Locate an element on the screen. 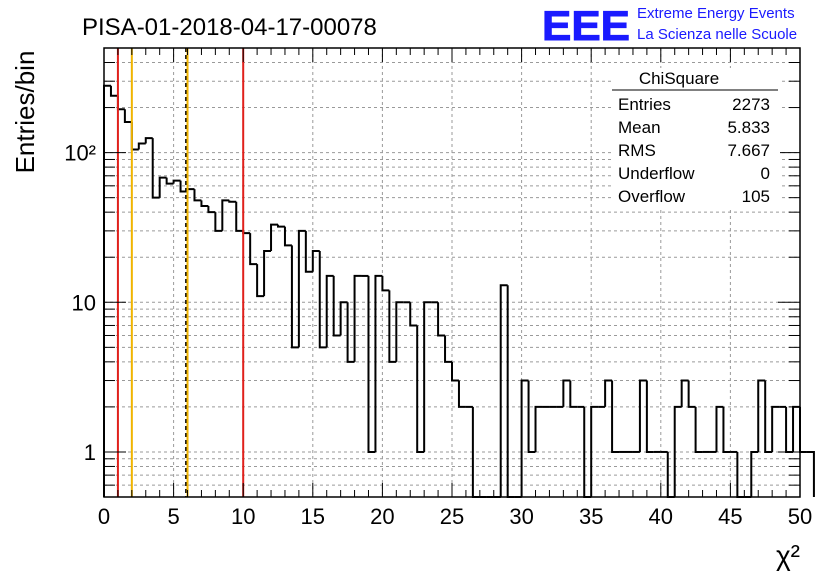 This screenshot has height=577, width=836. x-tick-label: 40 is located at coordinates (661, 516).